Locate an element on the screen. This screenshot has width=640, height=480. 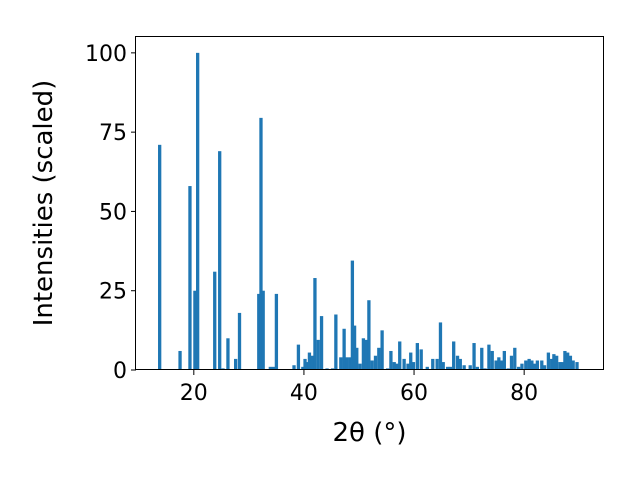
y-tick-label: 50 is located at coordinates (113, 212).